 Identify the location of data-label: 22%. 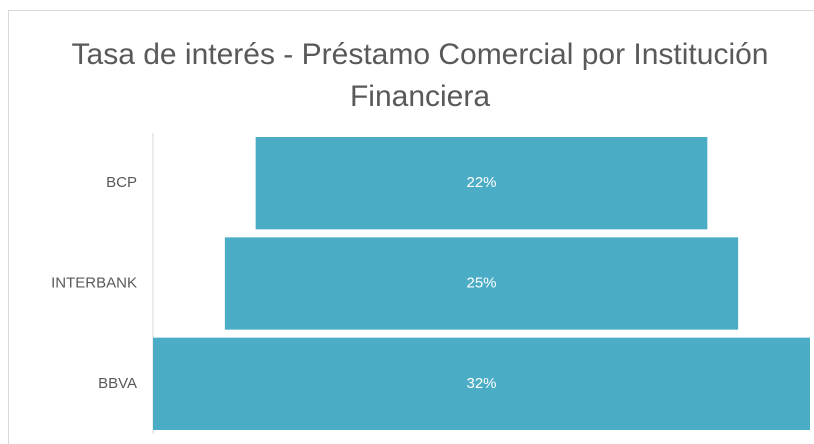
(481, 182).